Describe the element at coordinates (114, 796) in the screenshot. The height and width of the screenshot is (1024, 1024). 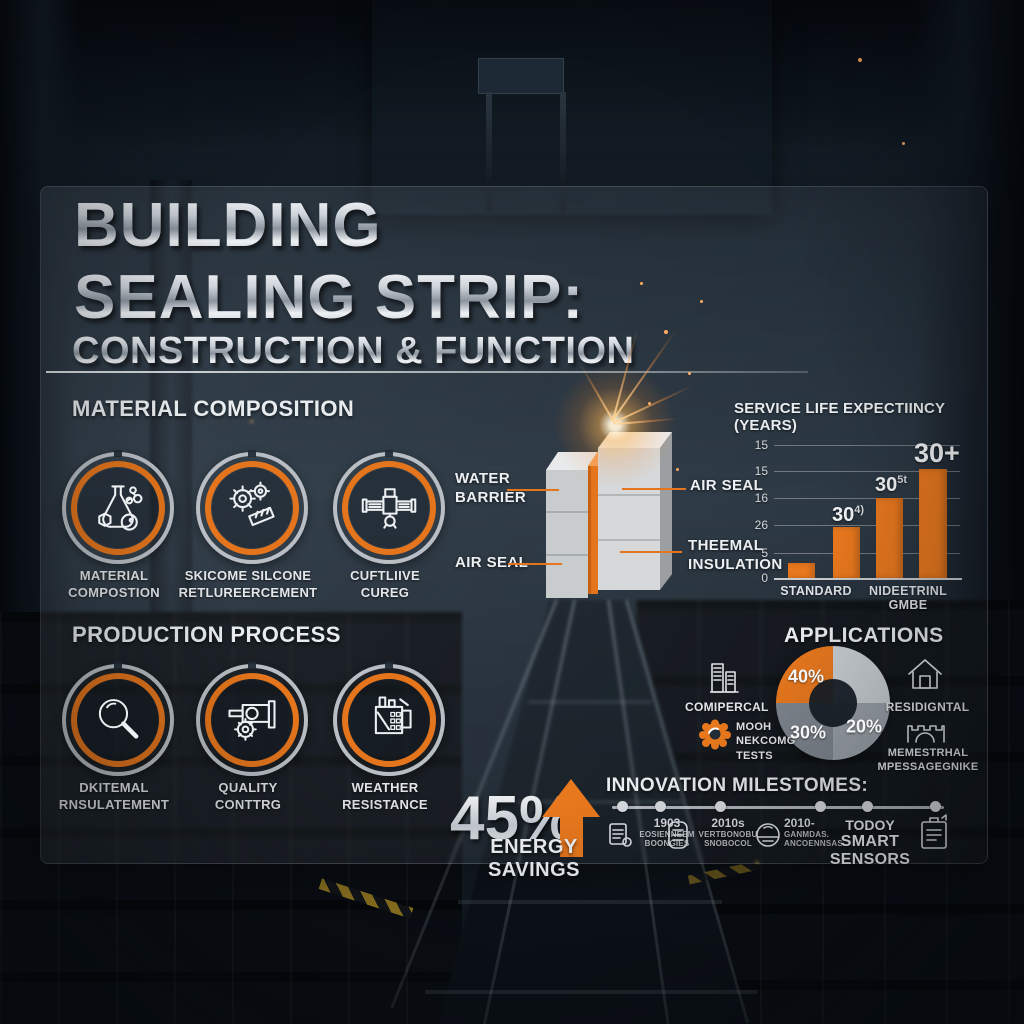
I see `production-item-label: DKITEMAL RNSULATEMENT` at that location.